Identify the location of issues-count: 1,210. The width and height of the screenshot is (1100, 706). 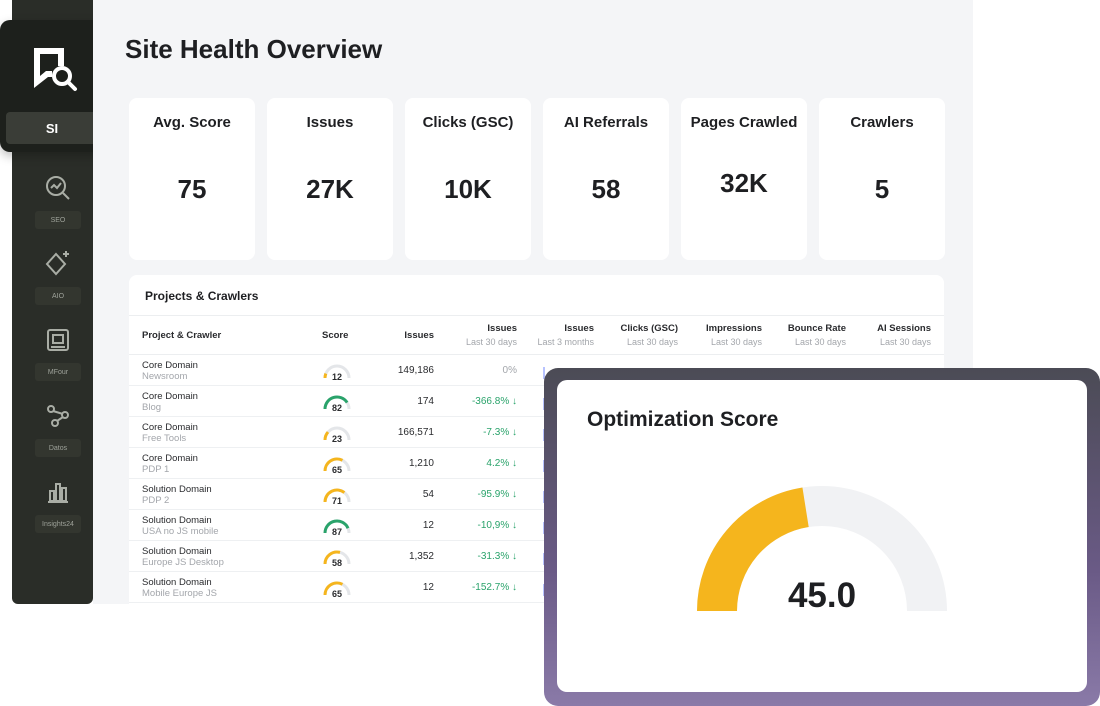
(421, 463).